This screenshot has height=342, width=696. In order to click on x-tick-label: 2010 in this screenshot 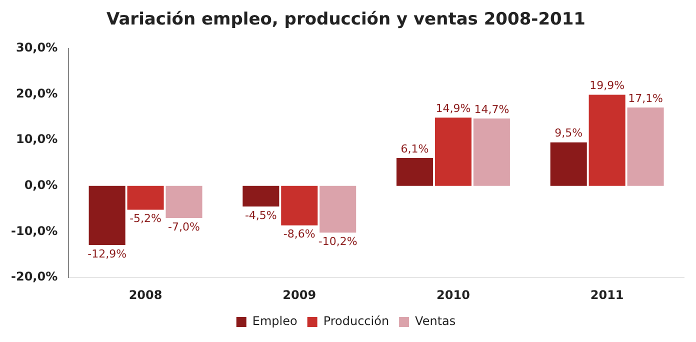, I will do `click(453, 295)`.